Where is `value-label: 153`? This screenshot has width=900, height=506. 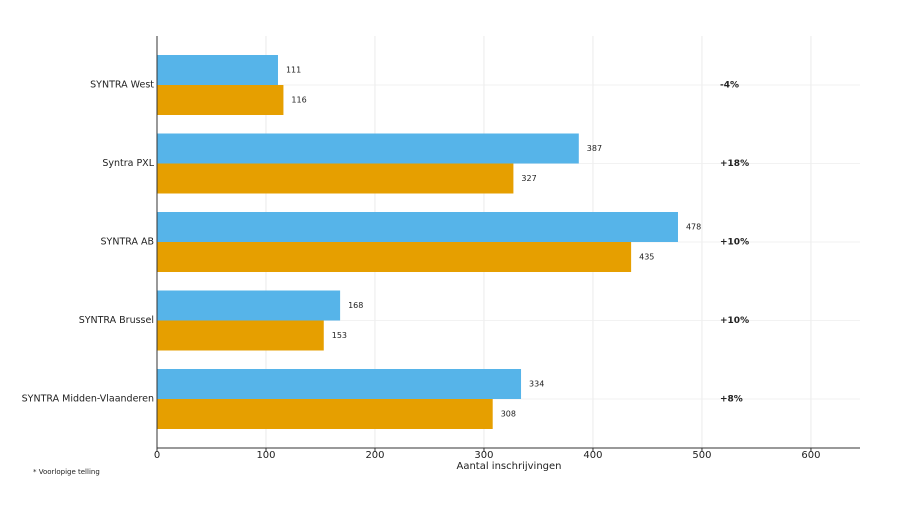
value-label: 153 is located at coordinates (339, 335).